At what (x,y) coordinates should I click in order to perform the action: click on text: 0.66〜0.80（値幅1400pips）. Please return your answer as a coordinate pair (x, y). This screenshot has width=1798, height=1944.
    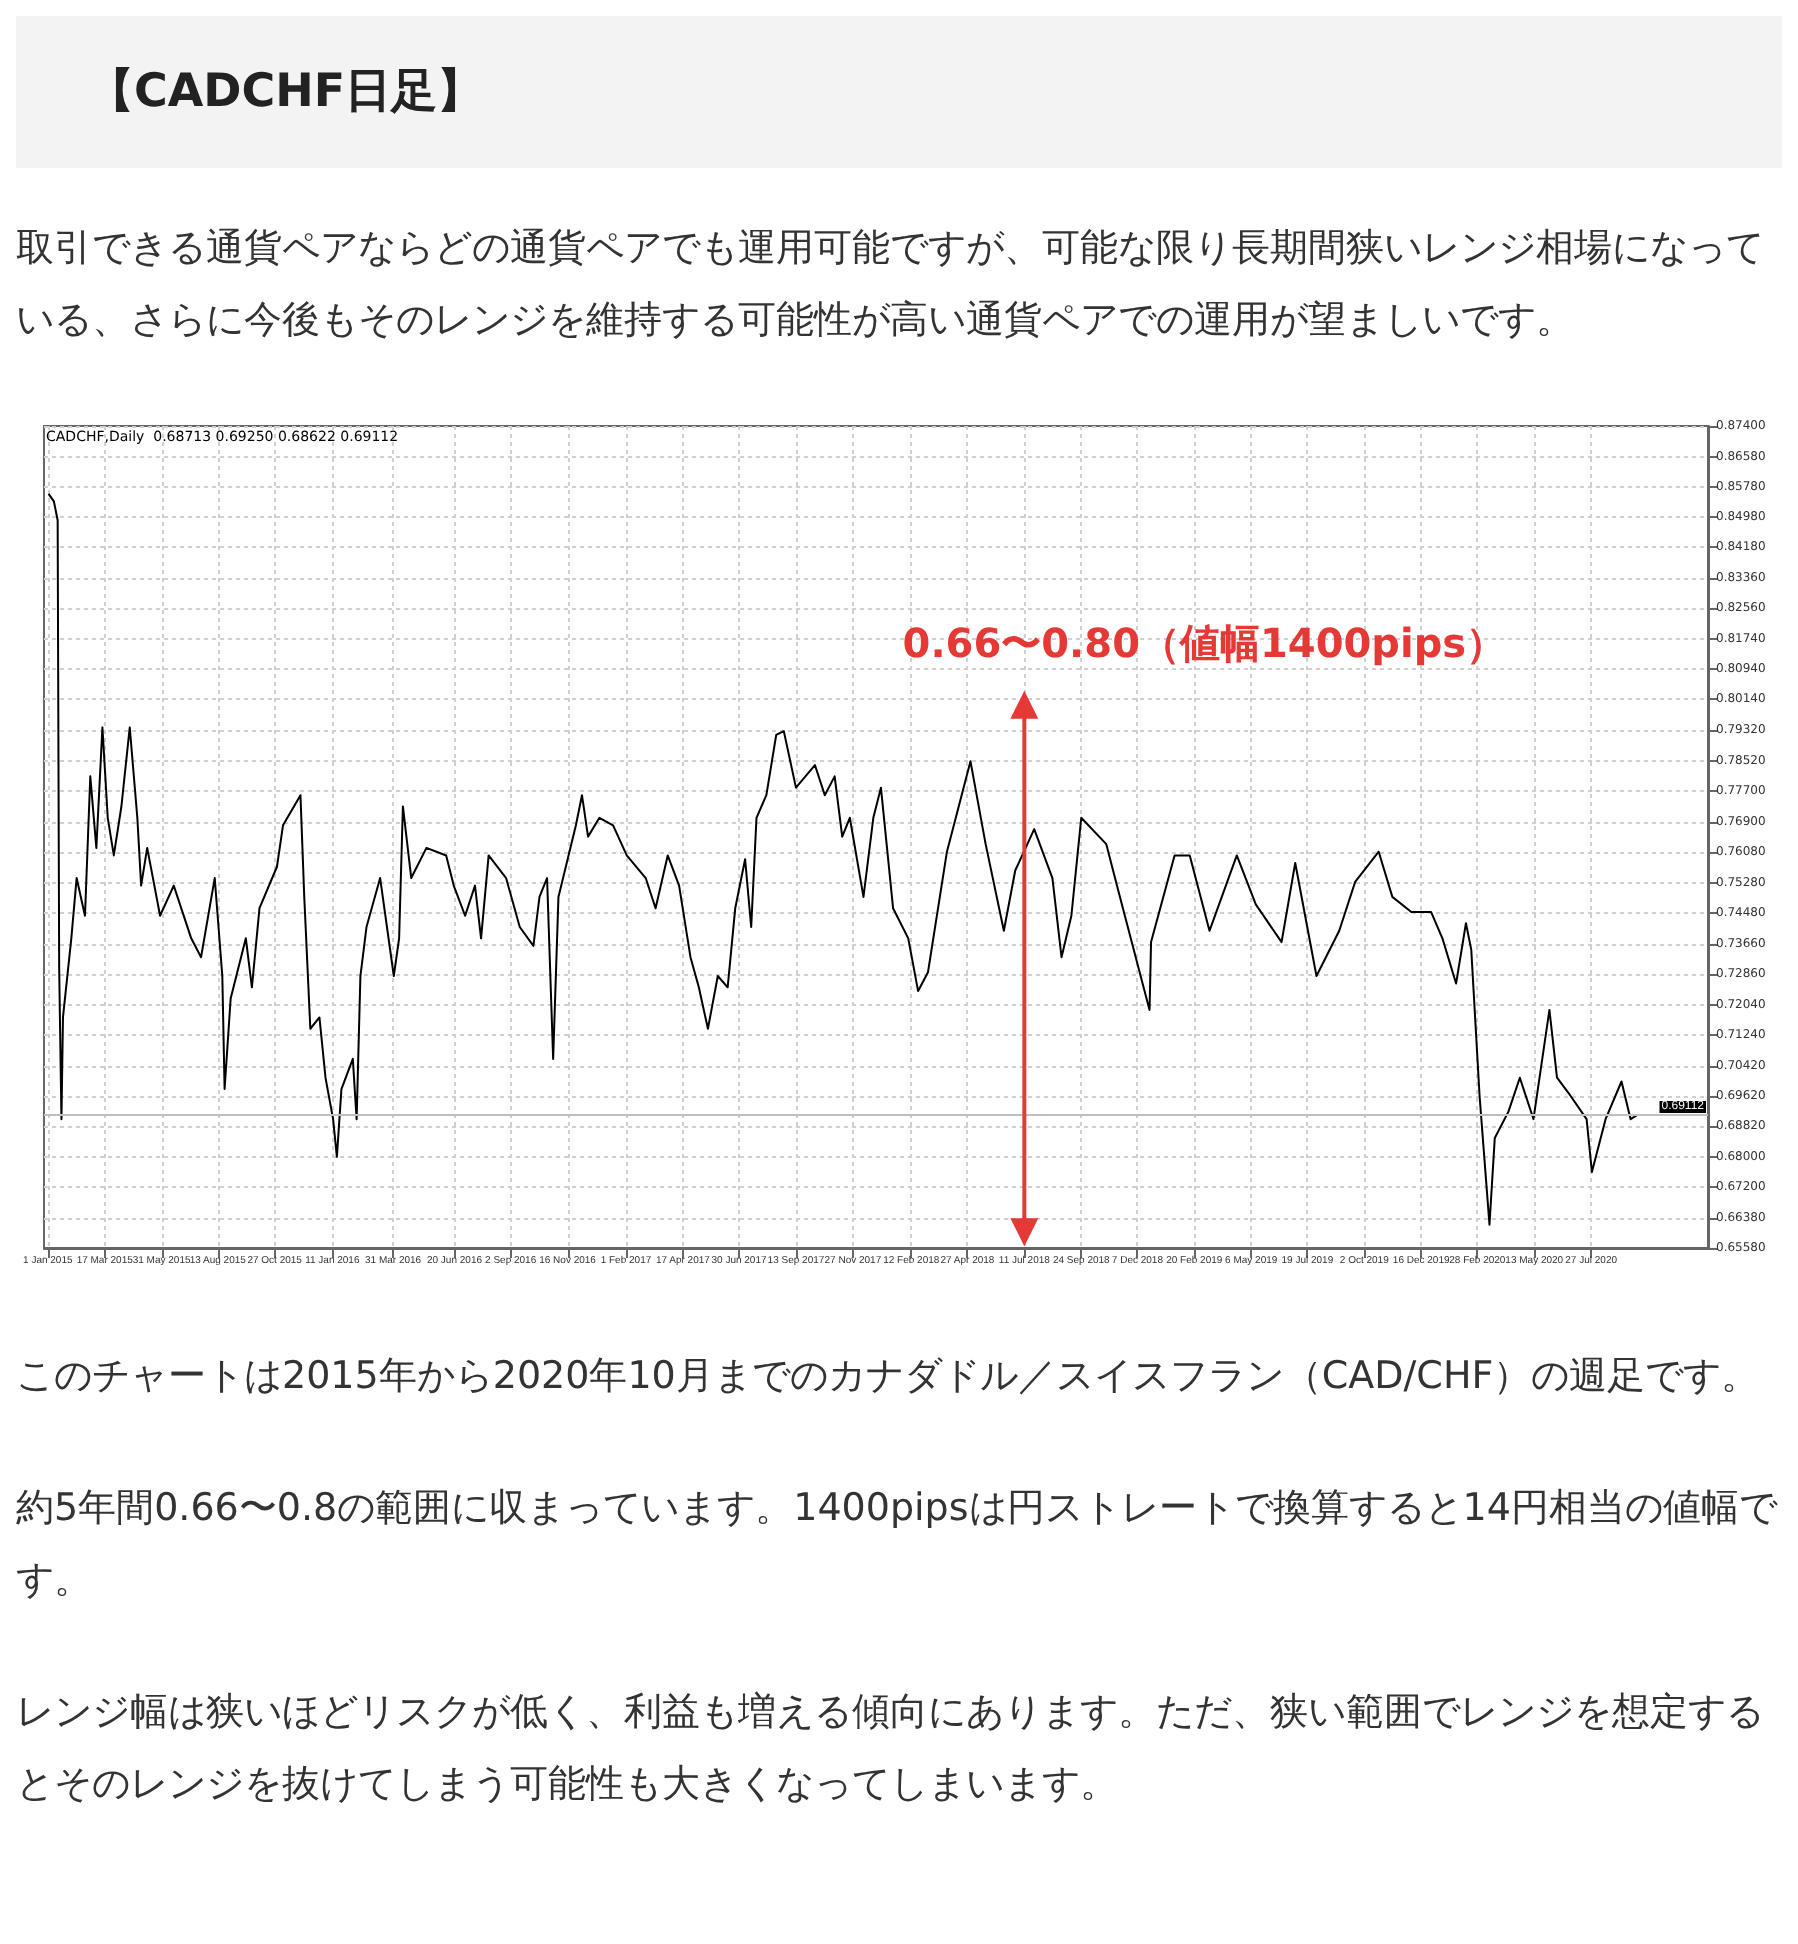
    Looking at the image, I should click on (1204, 642).